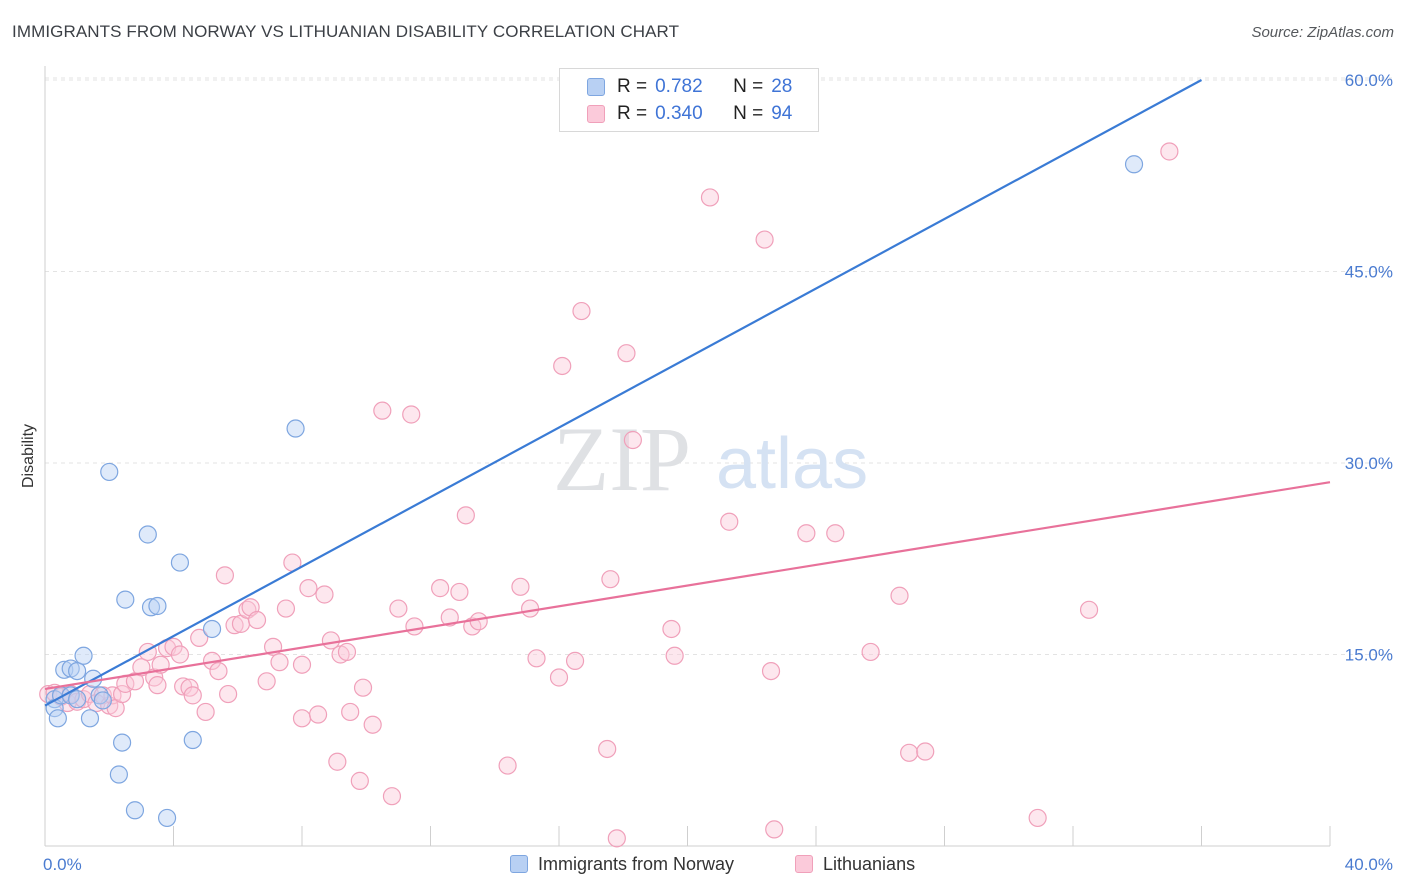 The width and height of the screenshot is (1406, 892). Describe the element at coordinates (782, 113) in the screenshot. I see `legend-n-value: 94` at that location.